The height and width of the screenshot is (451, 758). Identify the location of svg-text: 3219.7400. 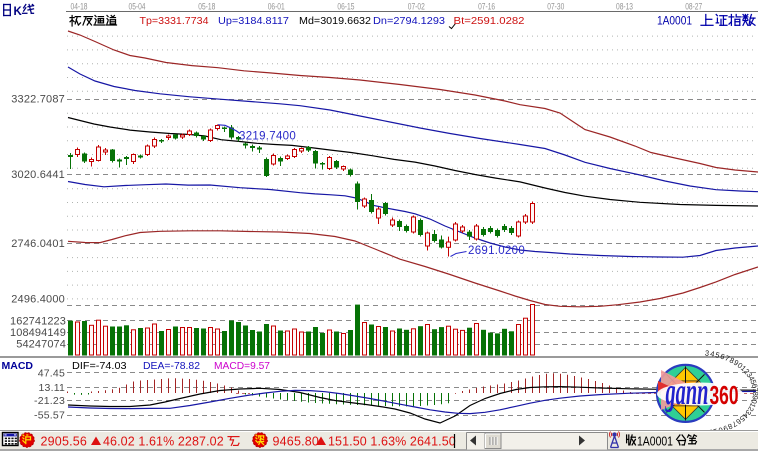
(267, 137).